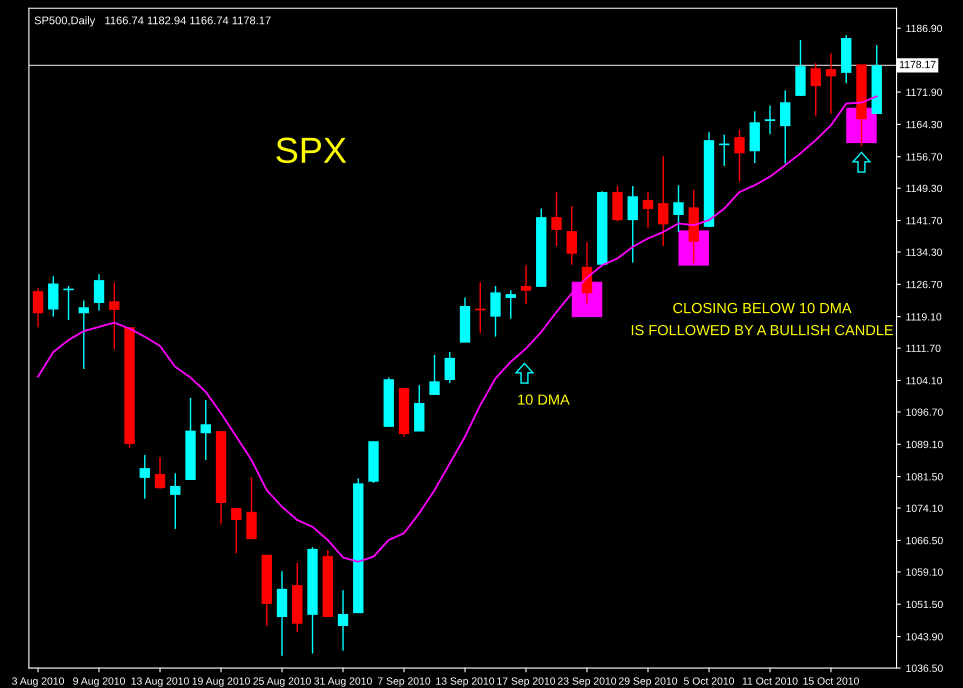 Image resolution: width=963 pixels, height=688 pixels. What do you see at coordinates (404, 682) in the screenshot?
I see `x-tick-label: 7 Sep 2010` at bounding box center [404, 682].